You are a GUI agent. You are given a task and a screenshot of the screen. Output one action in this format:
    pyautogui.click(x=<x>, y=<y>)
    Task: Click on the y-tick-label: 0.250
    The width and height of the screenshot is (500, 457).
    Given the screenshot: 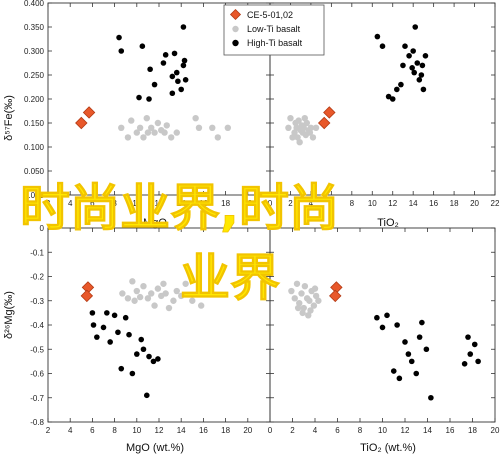 What is the action you would take?
    pyautogui.click(x=34, y=75)
    